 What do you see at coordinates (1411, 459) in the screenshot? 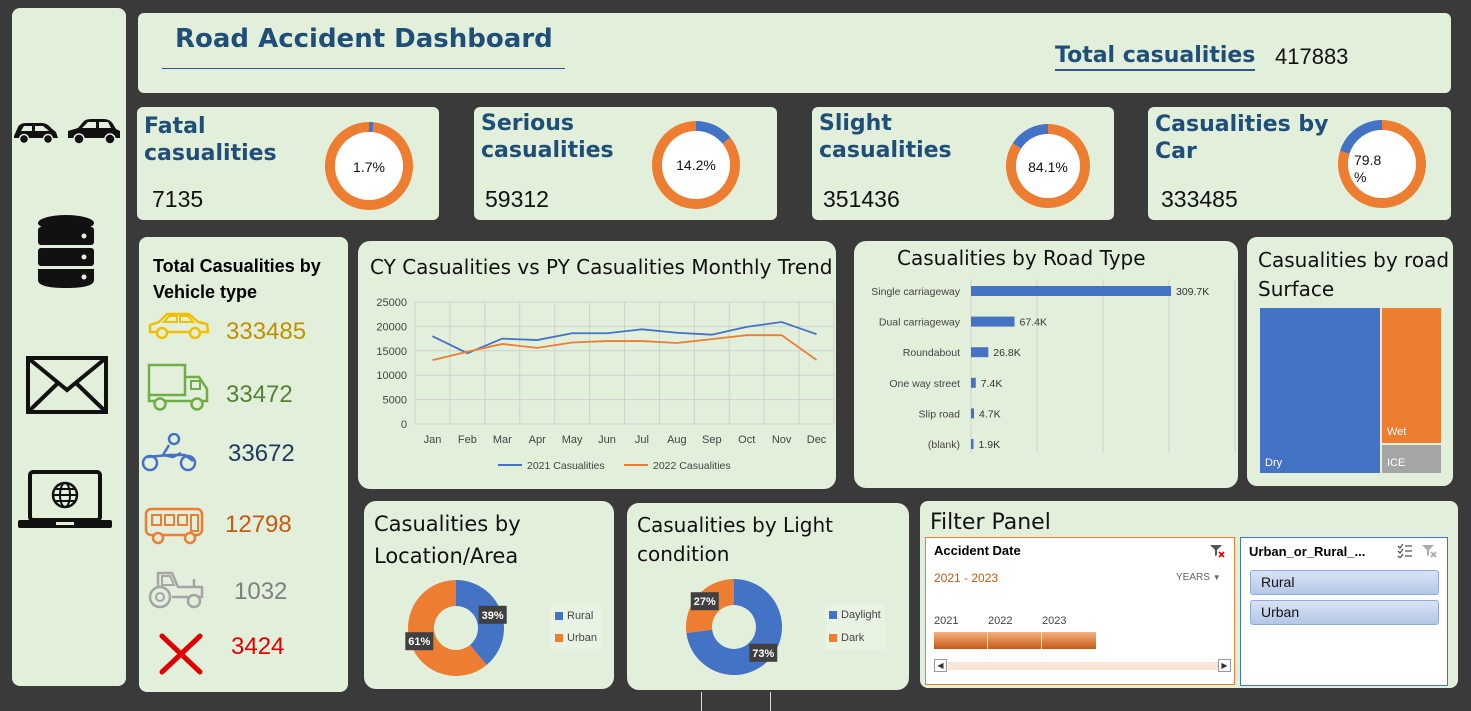
I see `treemap-ice: ICE` at bounding box center [1411, 459].